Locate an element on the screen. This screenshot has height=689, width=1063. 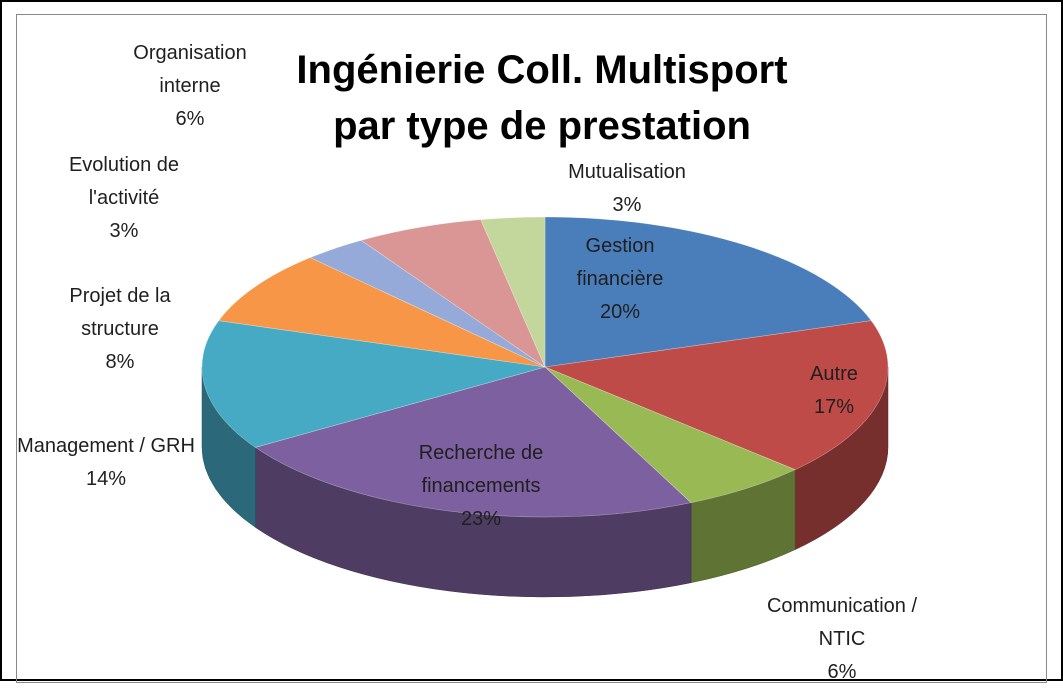
data-label: Management / GRH 14% is located at coordinates (106, 463).